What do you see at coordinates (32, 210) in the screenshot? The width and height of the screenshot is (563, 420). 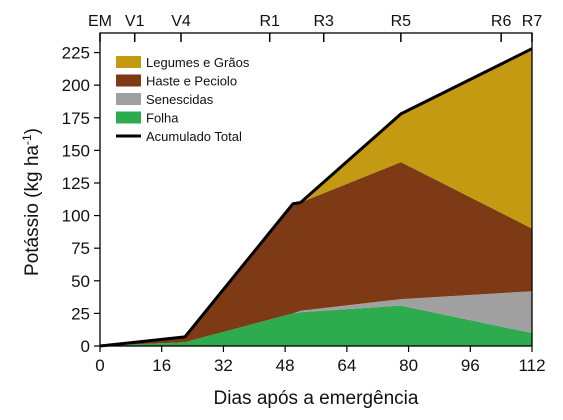 I see `y-axis-title-main: Potássio (kg ha` at bounding box center [32, 210].